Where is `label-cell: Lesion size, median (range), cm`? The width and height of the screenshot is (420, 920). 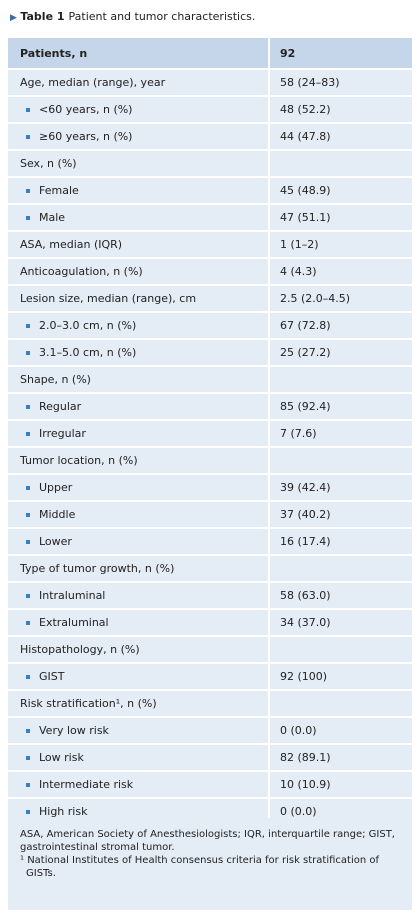
label-cell: Lesion size, median (range), cm is located at coordinates (139, 298).